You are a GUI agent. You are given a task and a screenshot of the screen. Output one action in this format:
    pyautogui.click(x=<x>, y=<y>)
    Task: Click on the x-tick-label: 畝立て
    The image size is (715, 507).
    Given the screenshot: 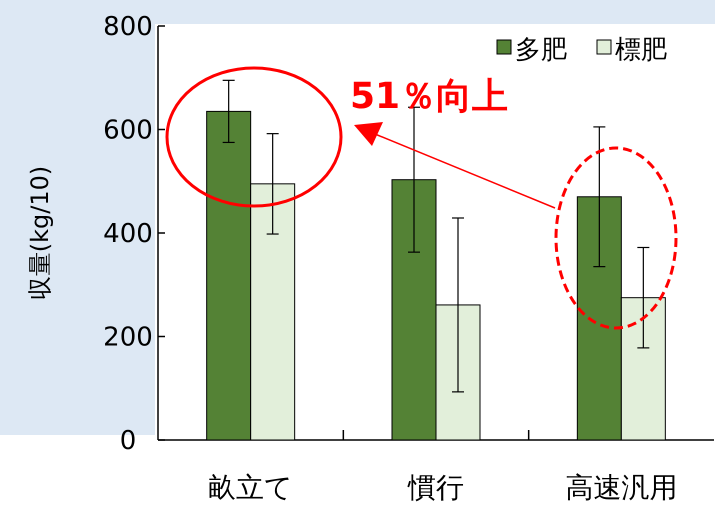 What is the action you would take?
    pyautogui.click(x=251, y=487)
    